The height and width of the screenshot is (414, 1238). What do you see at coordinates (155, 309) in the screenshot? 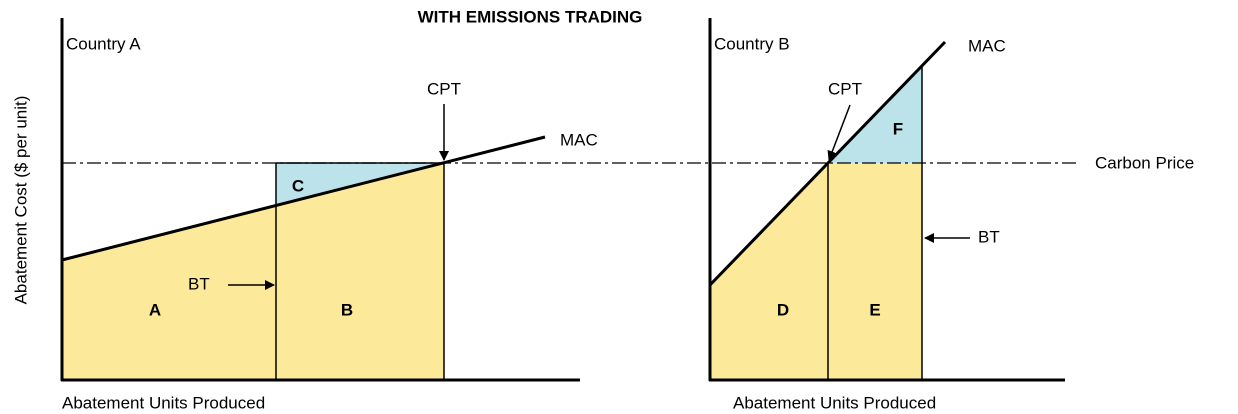
I see `region-label: A` at bounding box center [155, 309].